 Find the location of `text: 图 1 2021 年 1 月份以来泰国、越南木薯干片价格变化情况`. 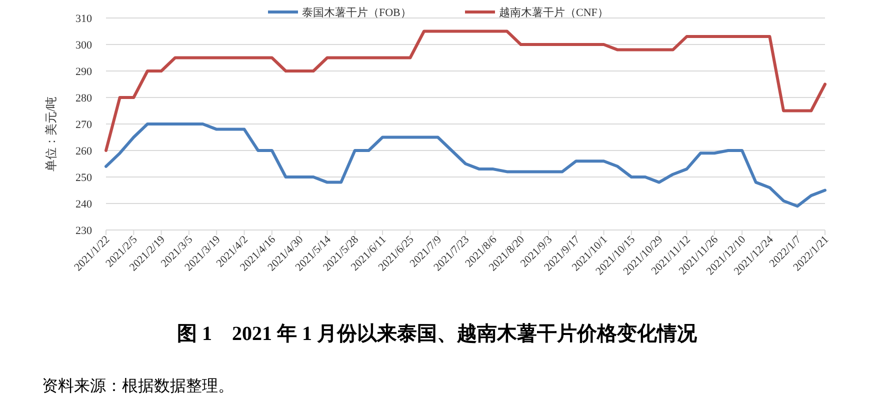

text: 图 1 2021 年 1 月份以来泰国、越南木薯干片价格变化情况 is located at coordinates (437, 333).